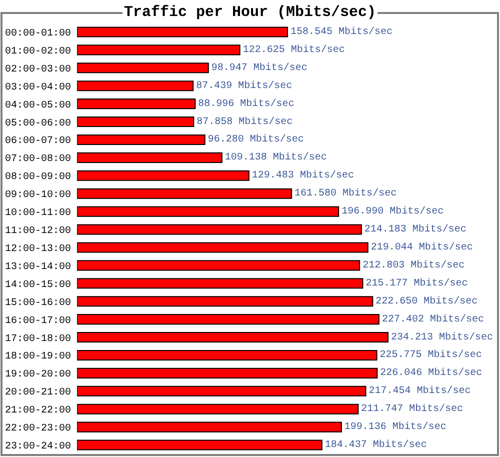  What do you see at coordinates (37, 357) in the screenshot?
I see `y-tick-label: 18:00-19:00` at bounding box center [37, 357].